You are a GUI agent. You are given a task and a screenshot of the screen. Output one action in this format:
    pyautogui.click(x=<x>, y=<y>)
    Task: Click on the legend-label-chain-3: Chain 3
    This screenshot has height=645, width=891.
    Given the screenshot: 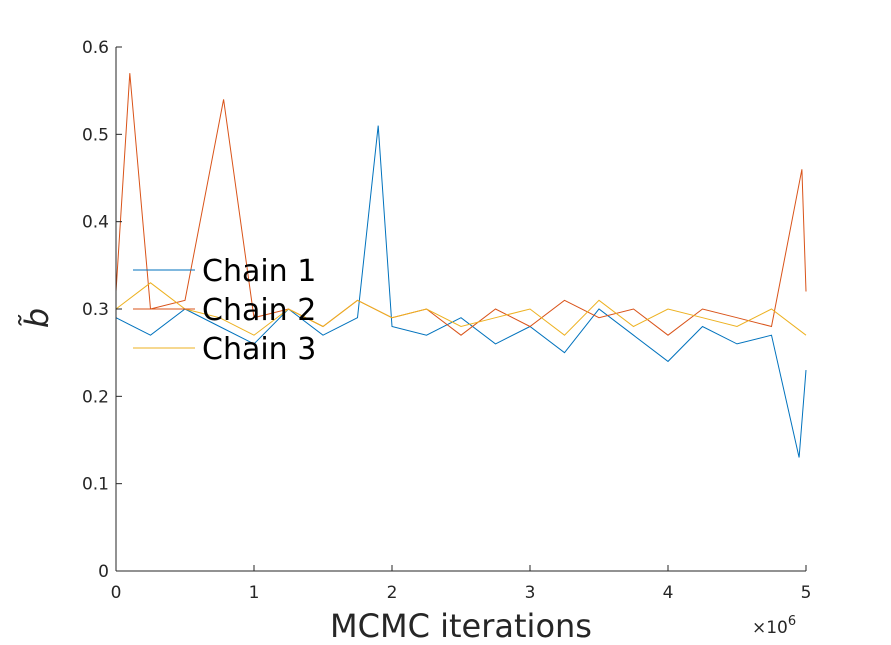 What is the action you would take?
    pyautogui.click(x=259, y=349)
    